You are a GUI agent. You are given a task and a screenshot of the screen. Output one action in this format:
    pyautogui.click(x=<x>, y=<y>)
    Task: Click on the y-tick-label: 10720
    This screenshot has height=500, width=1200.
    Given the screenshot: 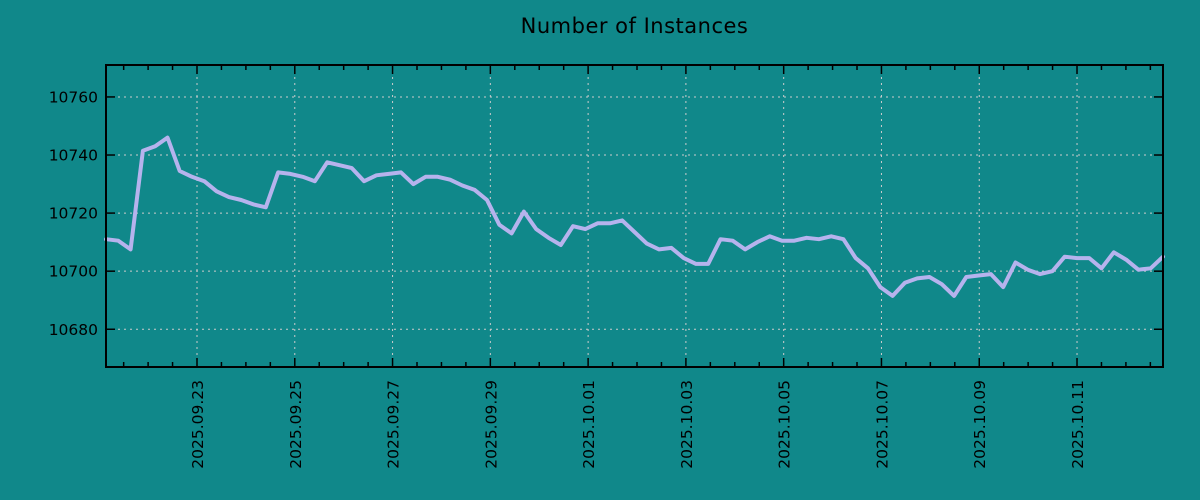 What is the action you would take?
    pyautogui.click(x=73, y=214)
    